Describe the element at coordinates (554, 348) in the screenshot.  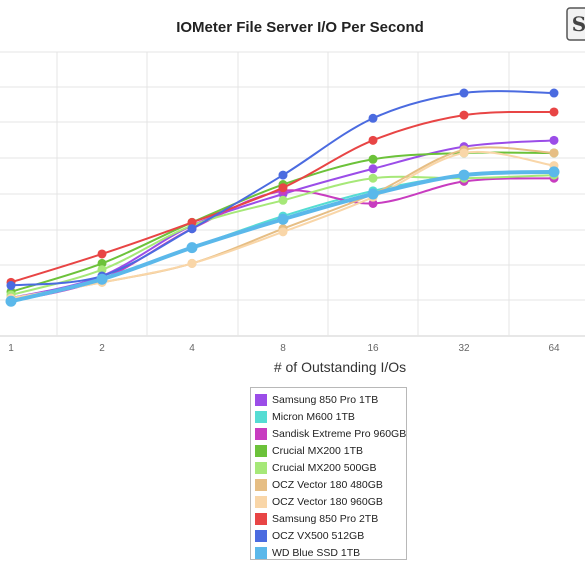
I see `x-tick-label: 64` at that location.